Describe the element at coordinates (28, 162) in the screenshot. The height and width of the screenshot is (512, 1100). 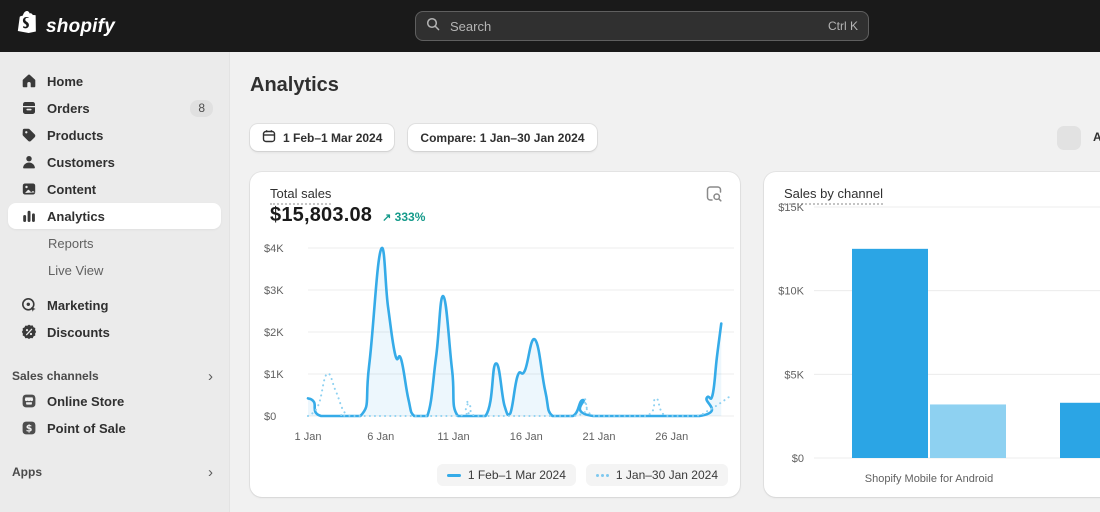
I see `customers-icon` at that location.